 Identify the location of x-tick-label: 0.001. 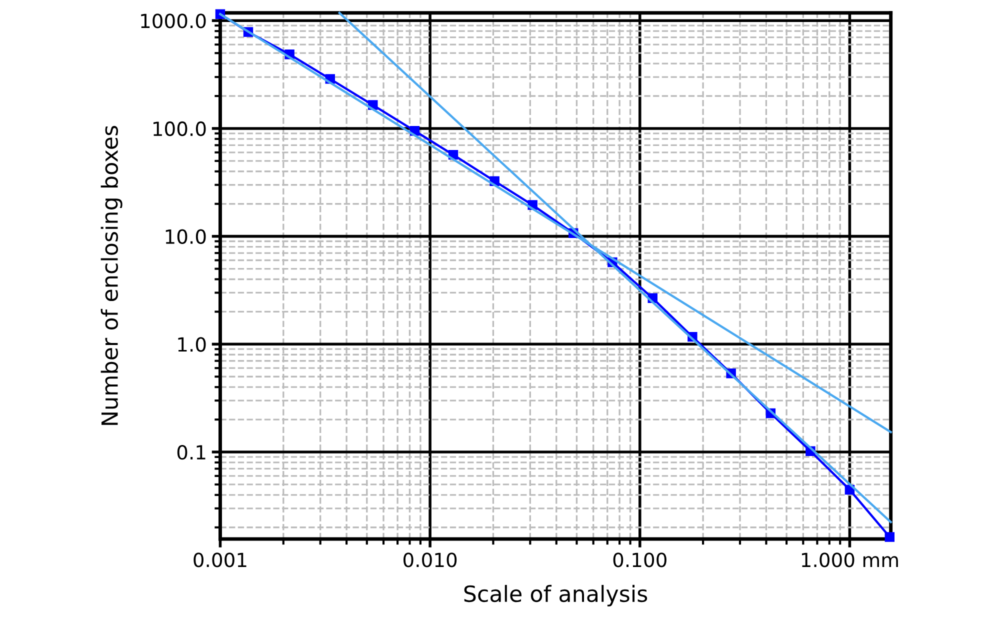
(220, 560).